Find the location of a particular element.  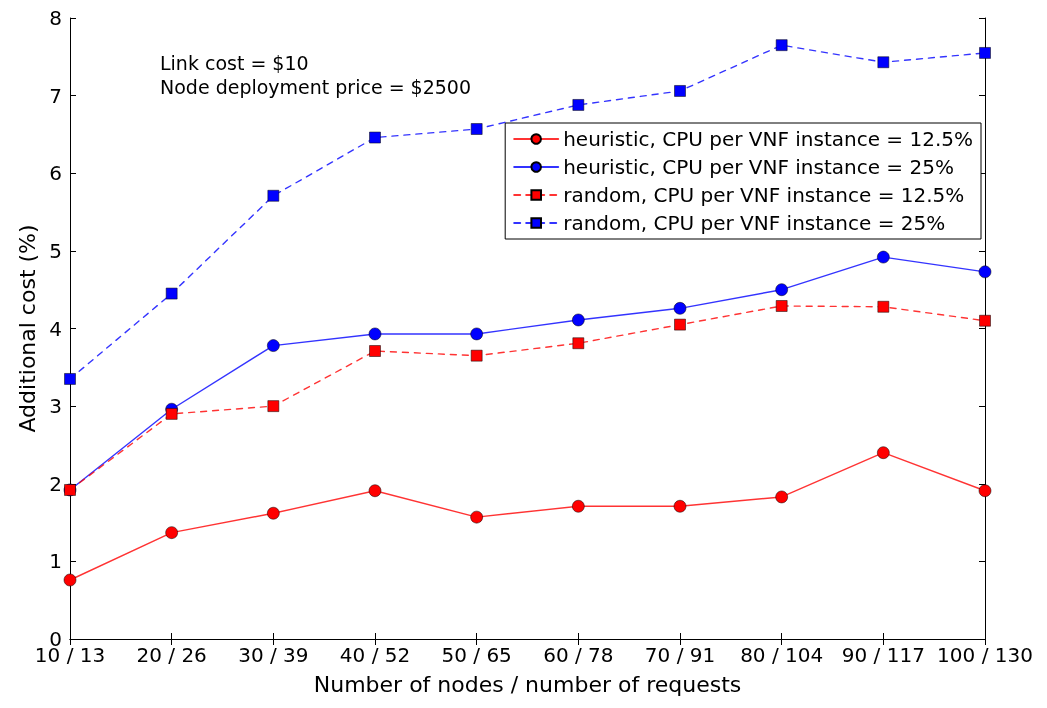

x-tick-label: 40 / 52 is located at coordinates (375, 655).